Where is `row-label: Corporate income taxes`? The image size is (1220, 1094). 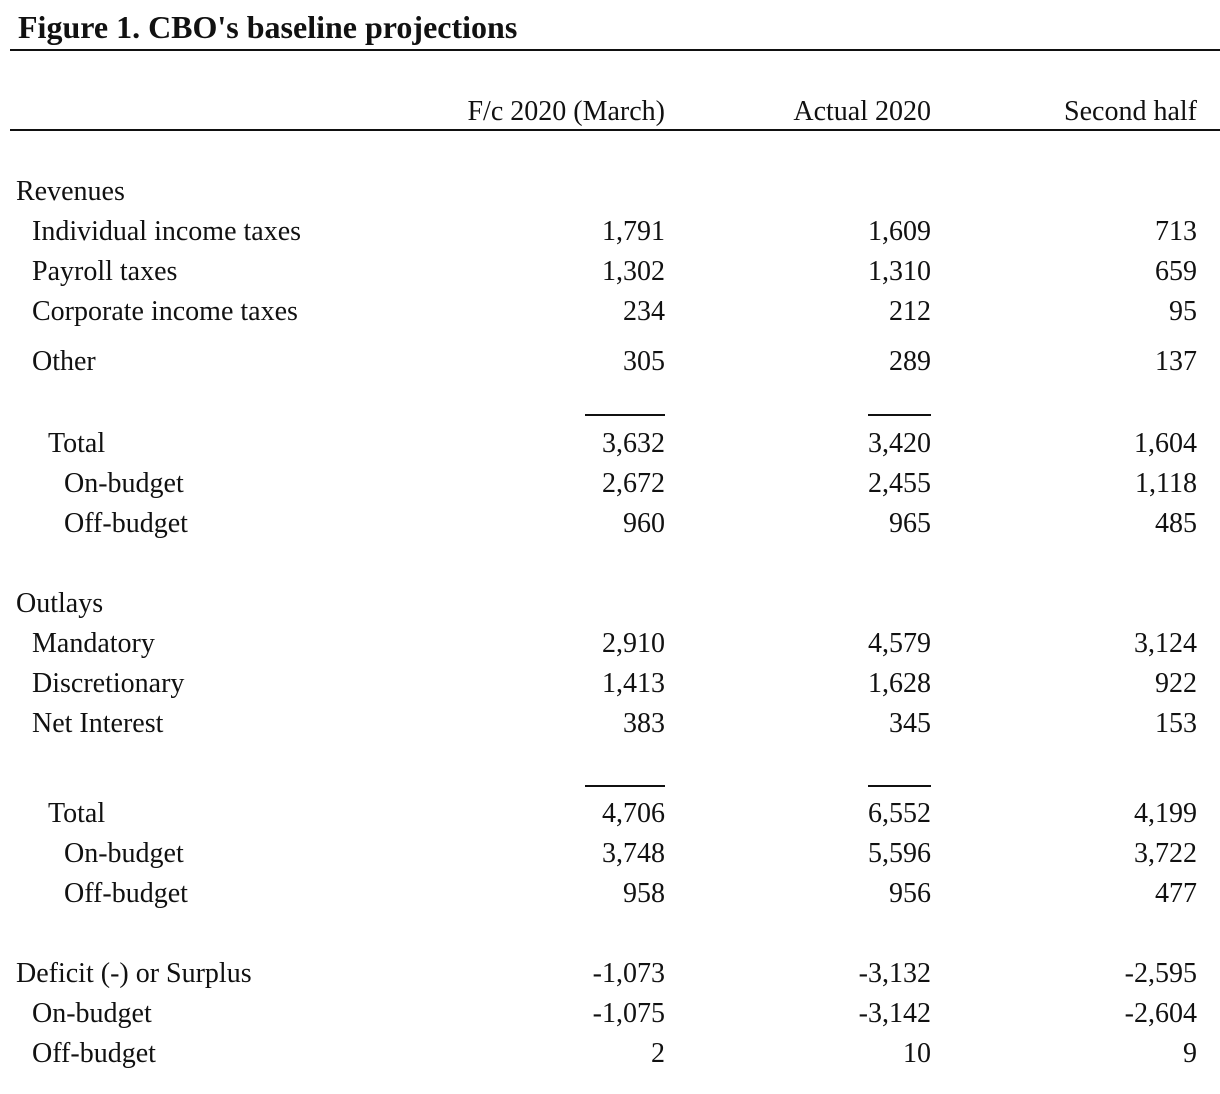 row-label: Corporate income taxes is located at coordinates (165, 311).